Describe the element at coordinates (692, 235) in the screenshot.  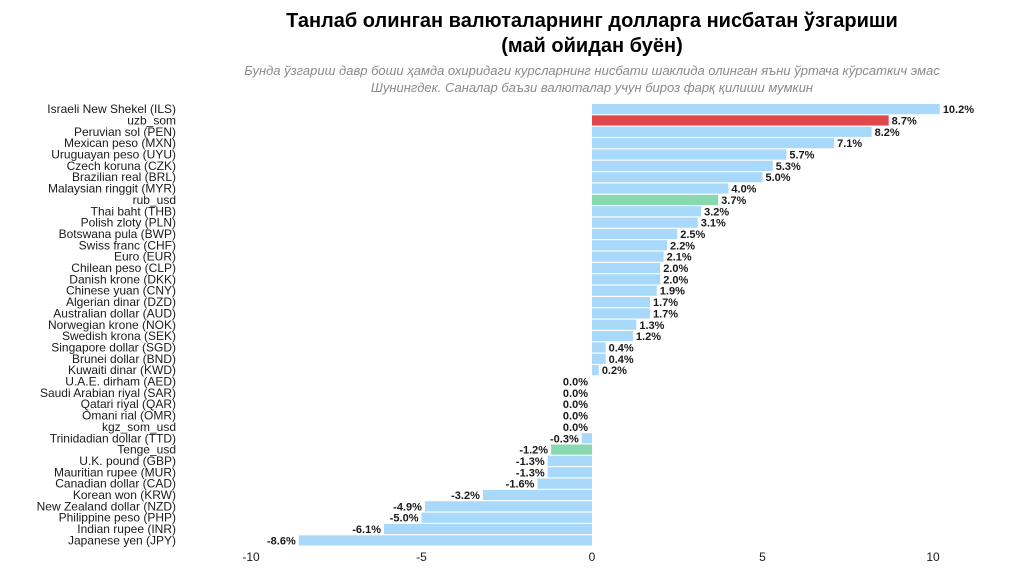
I see `value-label: 2.5%` at that location.